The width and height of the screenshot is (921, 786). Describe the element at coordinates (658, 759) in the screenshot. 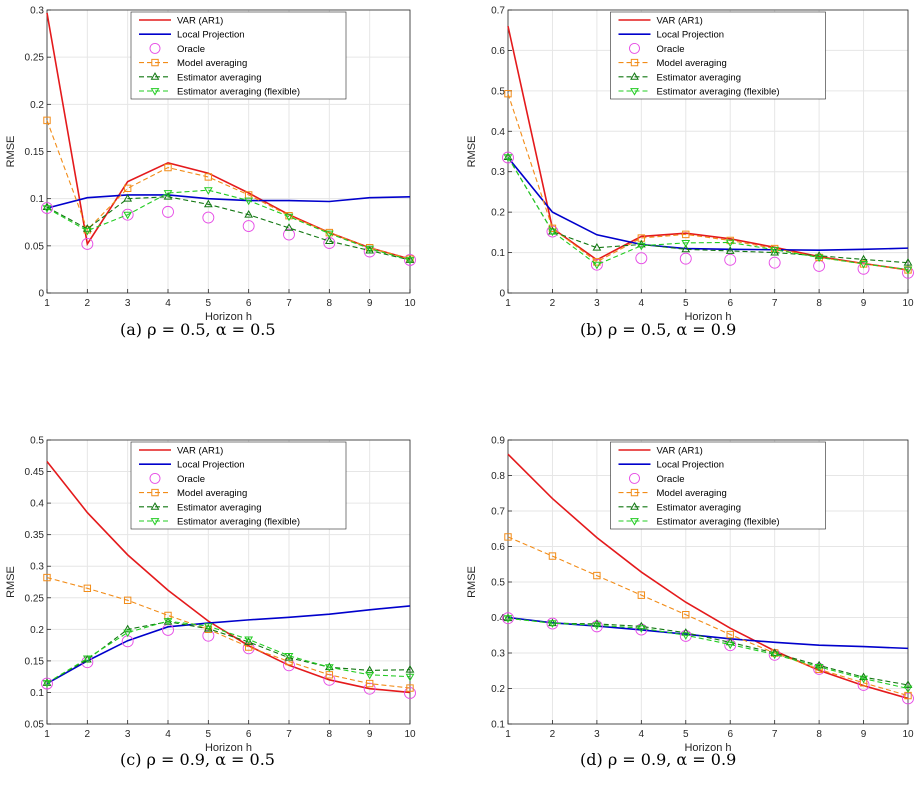

I see `caption-d: (d) ρ = 0.9, α = 0.9` at that location.